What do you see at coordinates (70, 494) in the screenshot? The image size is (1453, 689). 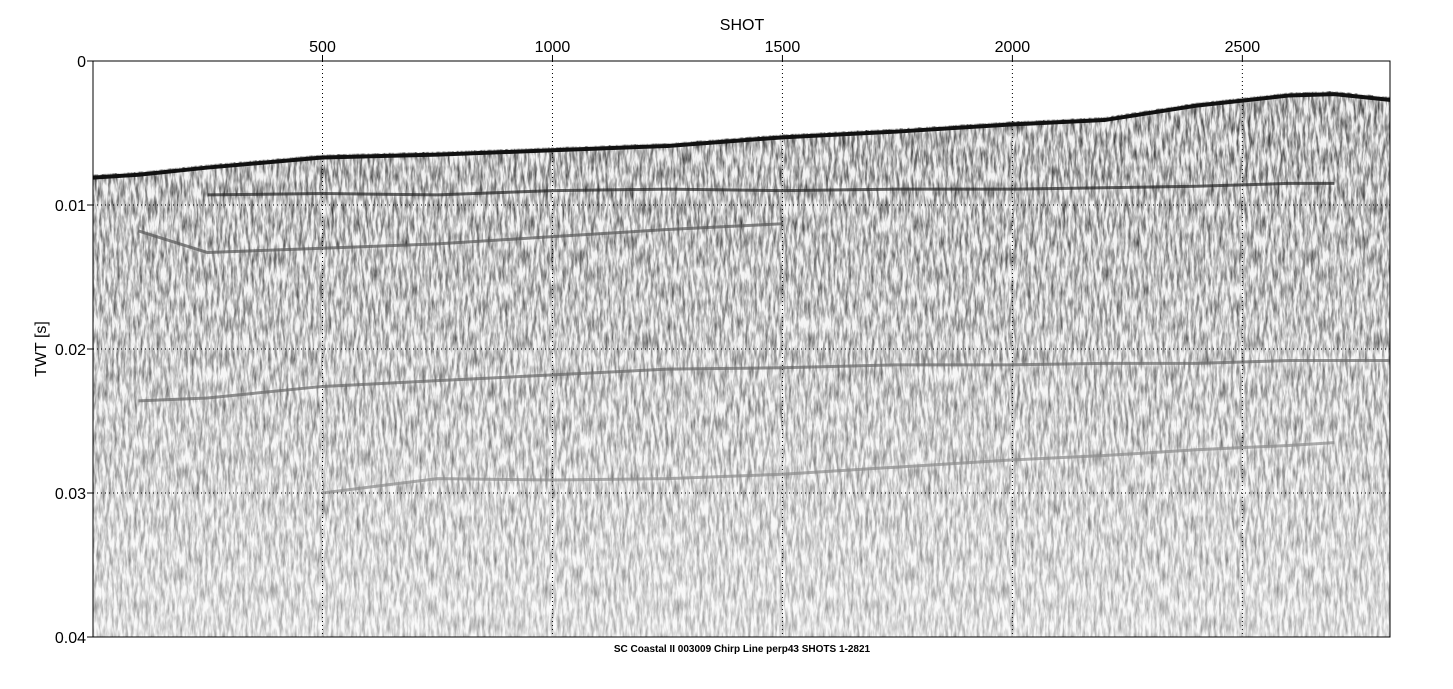 I see `y-tick-label: 0.03` at bounding box center [70, 494].